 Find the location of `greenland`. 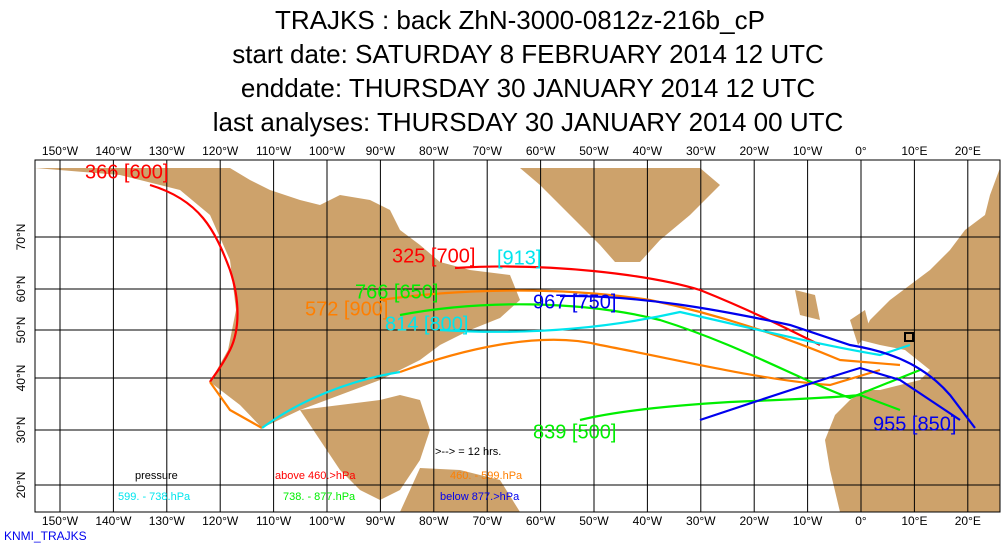

greenland is located at coordinates (620, 215).